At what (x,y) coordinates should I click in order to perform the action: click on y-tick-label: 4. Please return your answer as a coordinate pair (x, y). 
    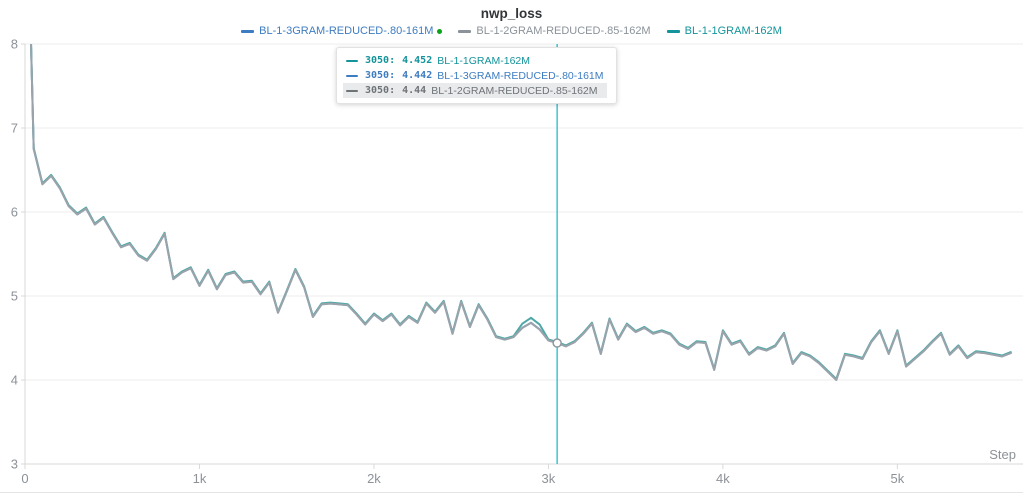
    Looking at the image, I should click on (14, 380).